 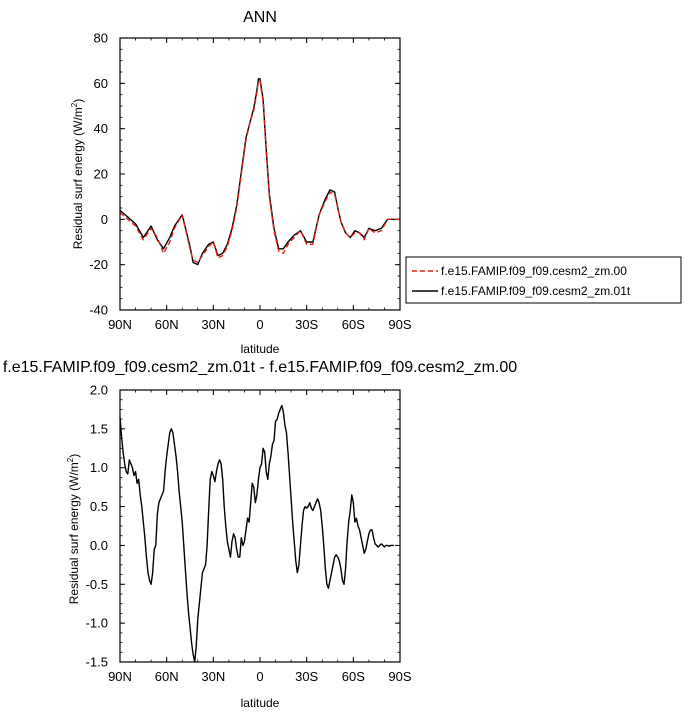 What do you see at coordinates (98, 264) in the screenshot?
I see `top-y-tick-label: -20` at bounding box center [98, 264].